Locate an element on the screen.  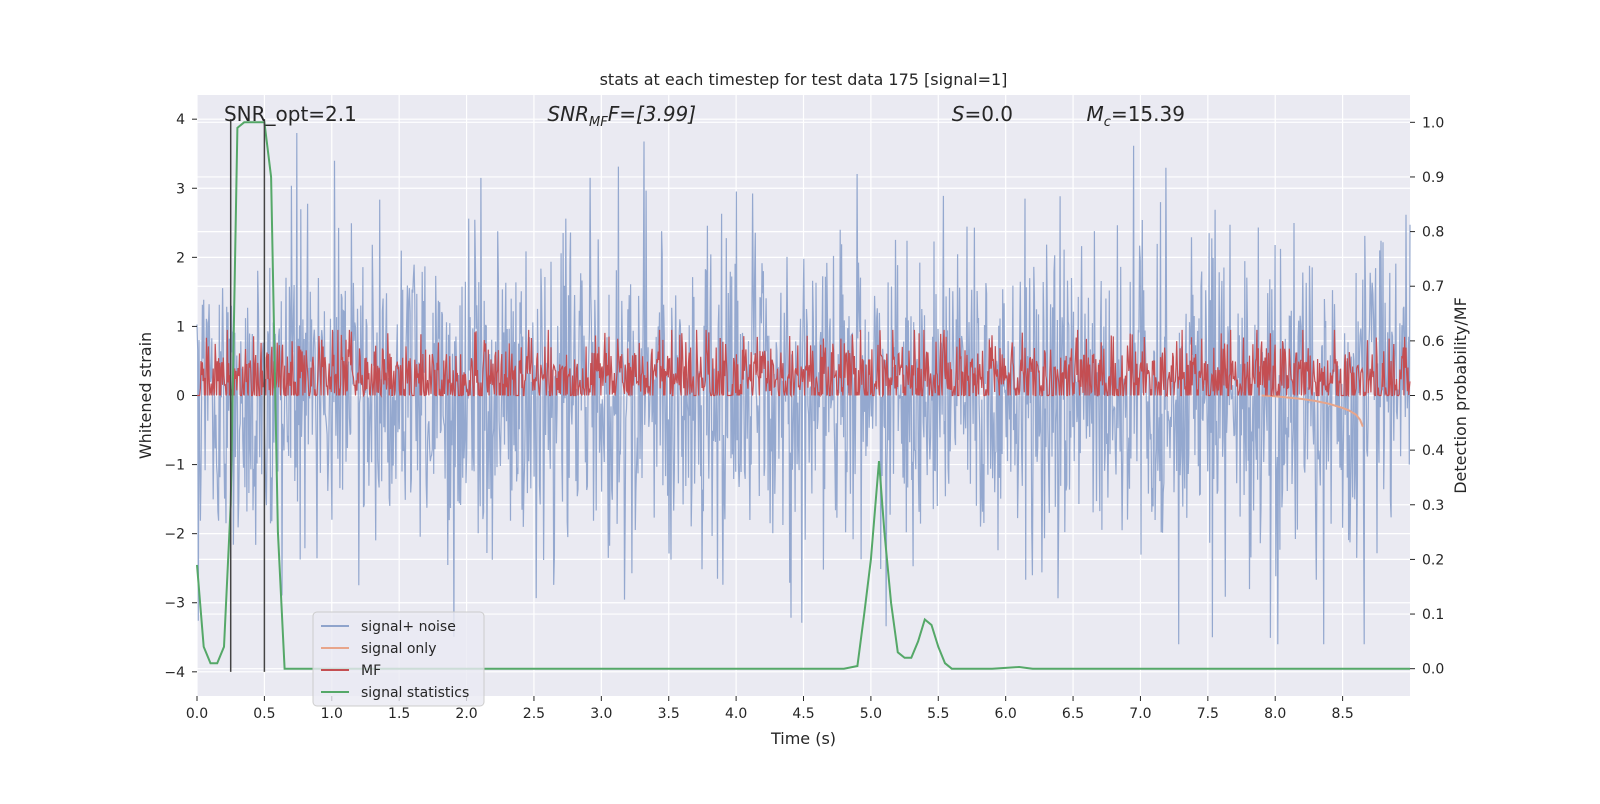
y-axis-label: Whitened strain is located at coordinates (145, 395).